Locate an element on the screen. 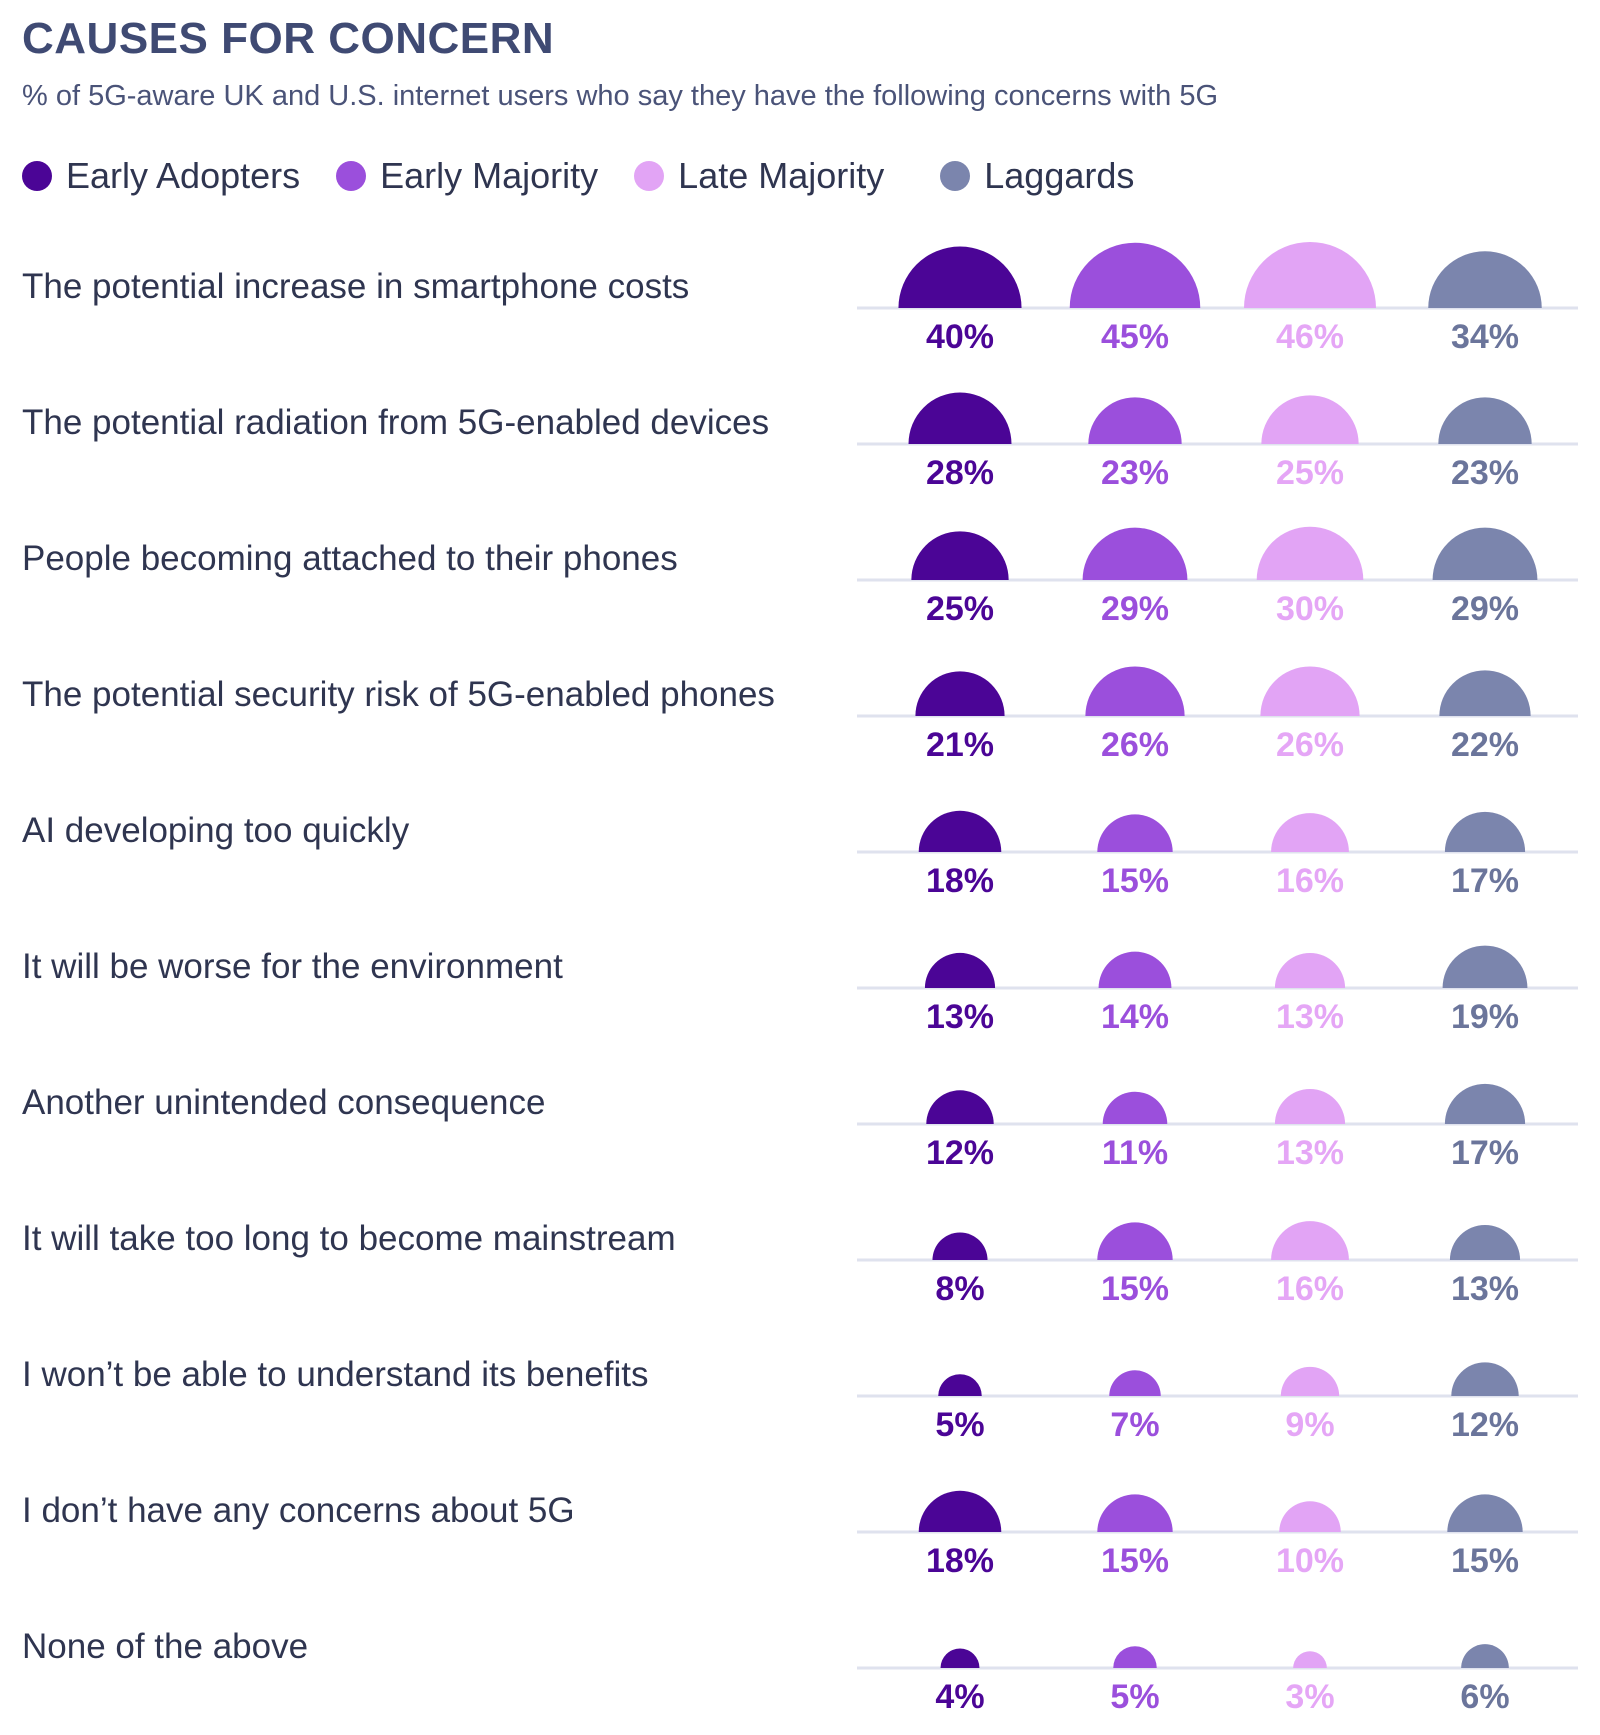  value-label: 28% is located at coordinates (960, 473).